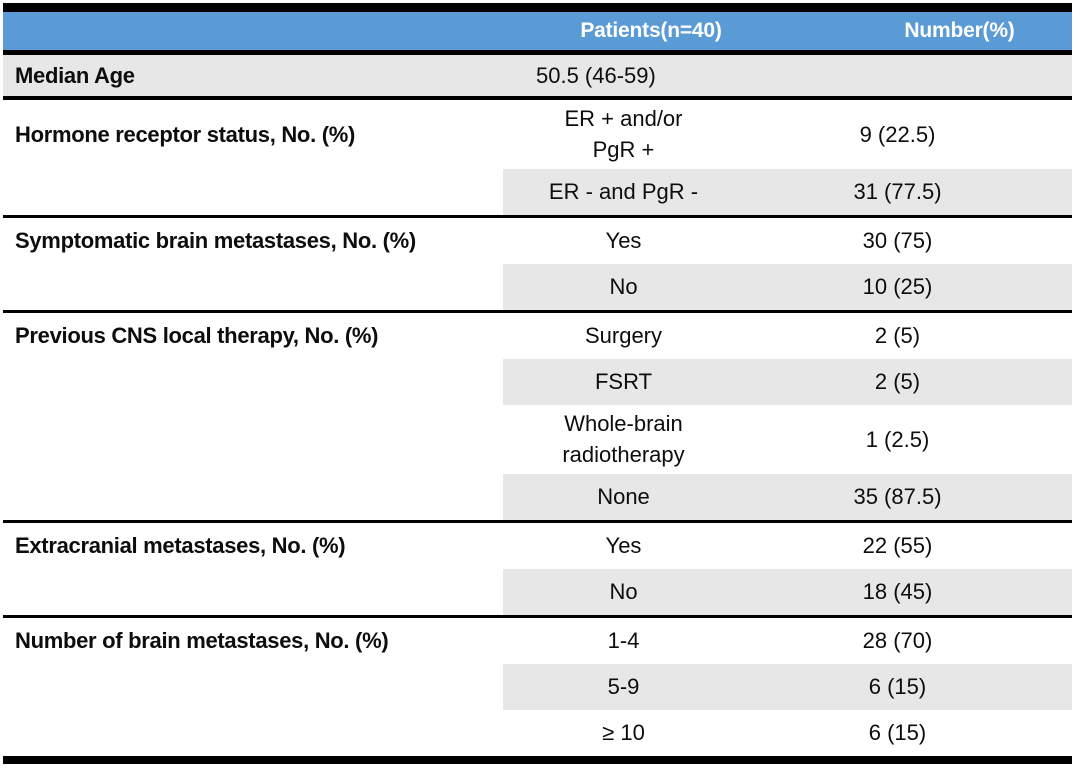  I want to click on header-cell-number: Number(%), so click(959, 30).